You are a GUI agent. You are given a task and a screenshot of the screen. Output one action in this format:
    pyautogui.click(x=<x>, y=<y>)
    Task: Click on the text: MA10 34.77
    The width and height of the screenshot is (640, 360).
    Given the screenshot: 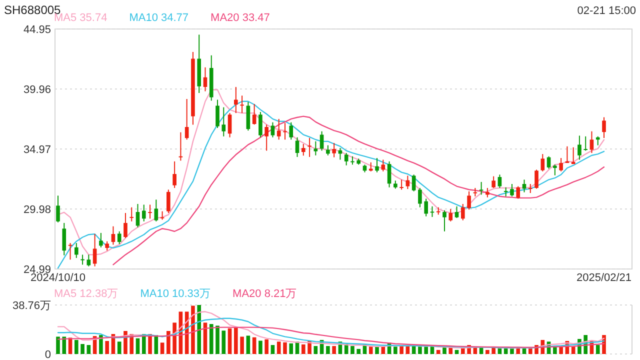 What is the action you would take?
    pyautogui.click(x=159, y=18)
    